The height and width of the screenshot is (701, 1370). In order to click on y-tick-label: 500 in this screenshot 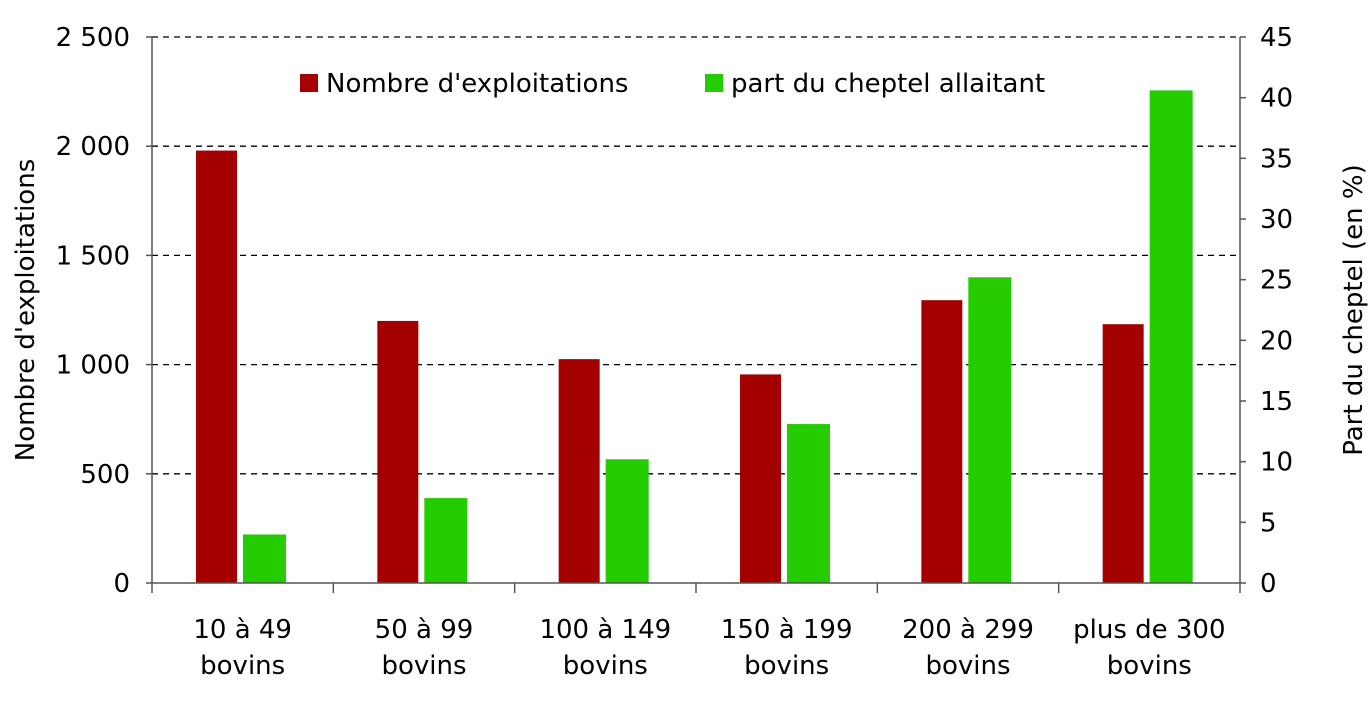, I will do `click(105, 475)`.